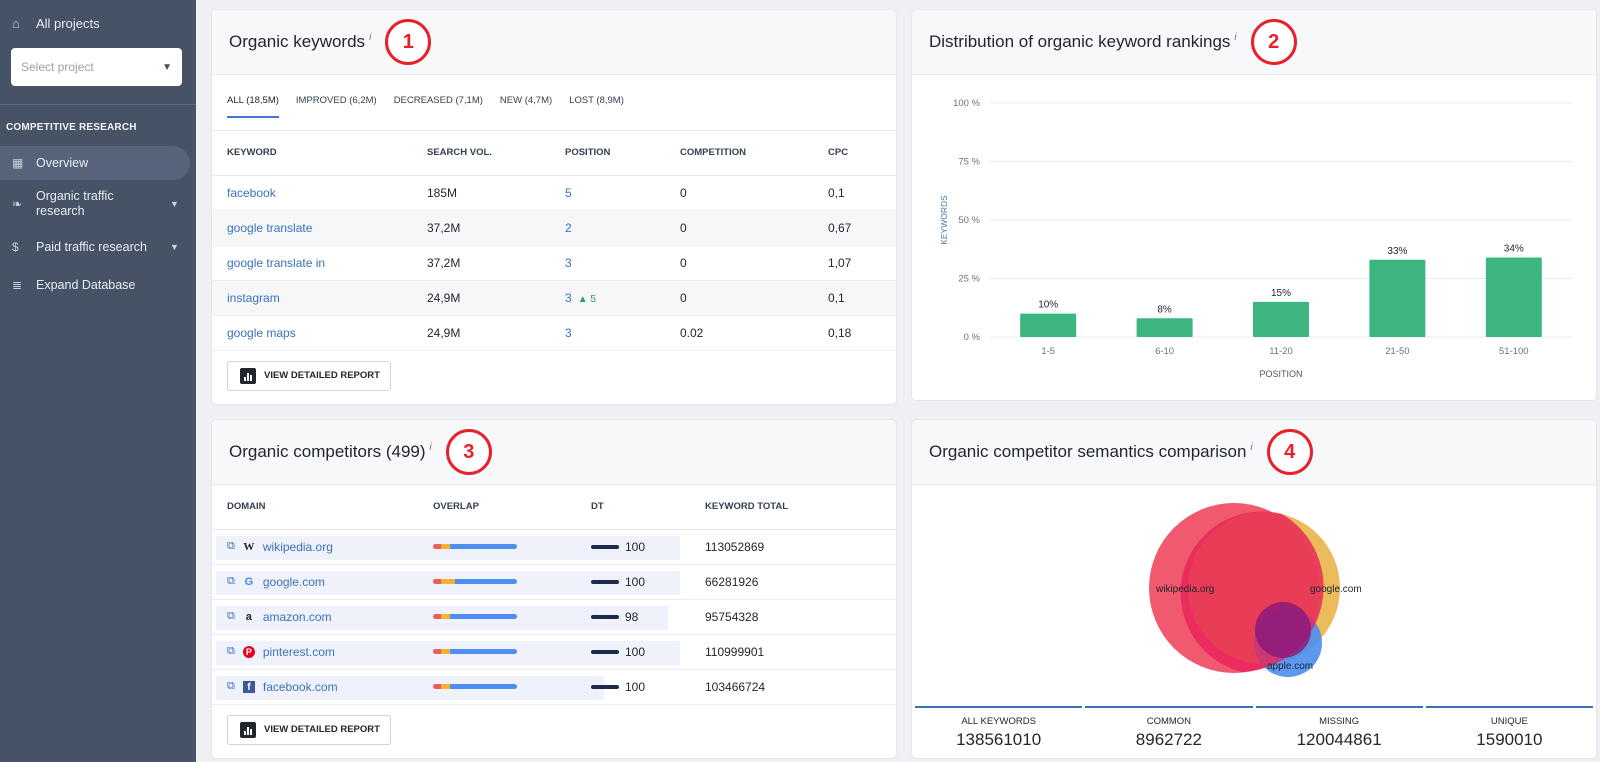 This screenshot has height=762, width=1600. Describe the element at coordinates (596, 100) in the screenshot. I see `tab-lost: LOST (8,9M)` at that location.